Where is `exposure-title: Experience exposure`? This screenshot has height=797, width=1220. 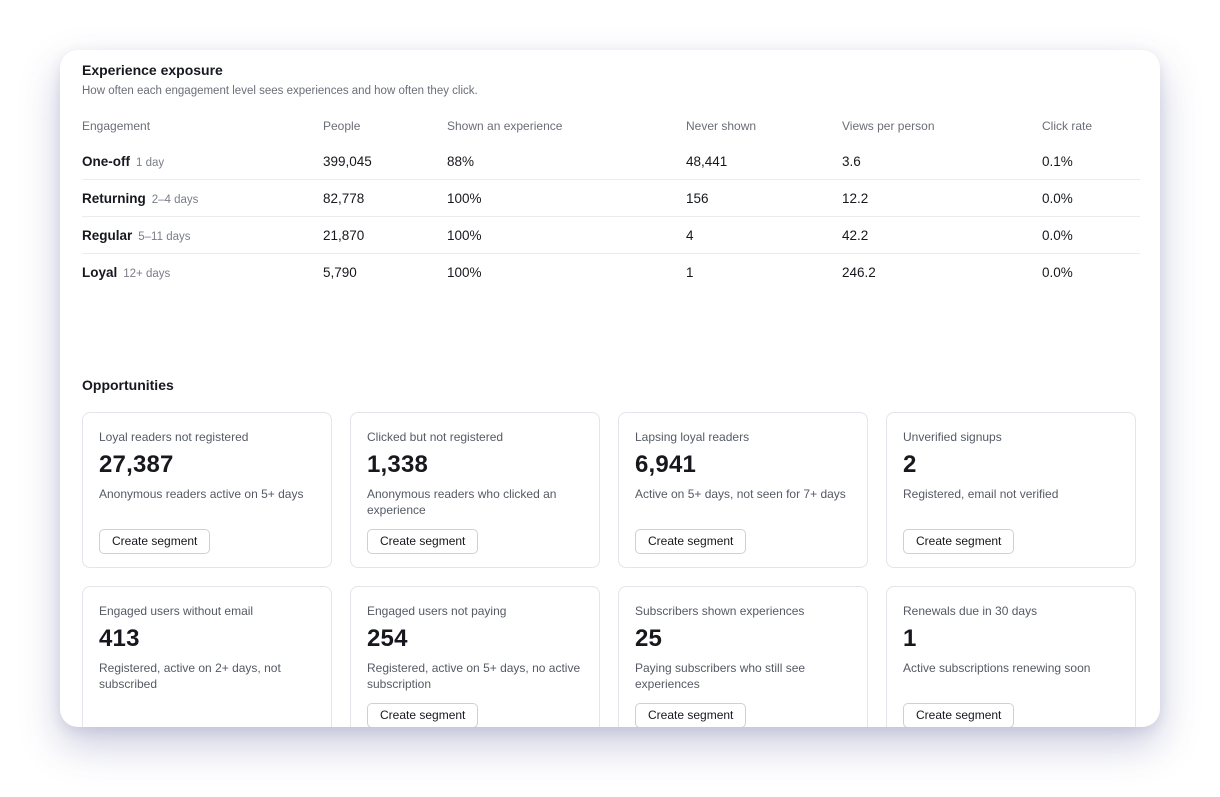 exposure-title: Experience exposure is located at coordinates (152, 70).